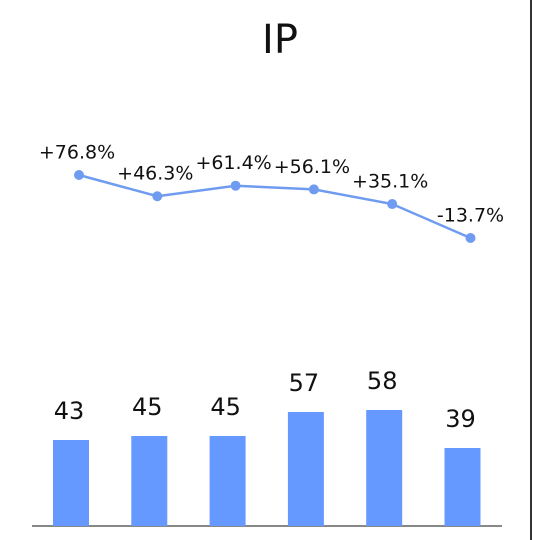  Describe the element at coordinates (280, 40) in the screenshot. I see `chart-title: IP` at that location.